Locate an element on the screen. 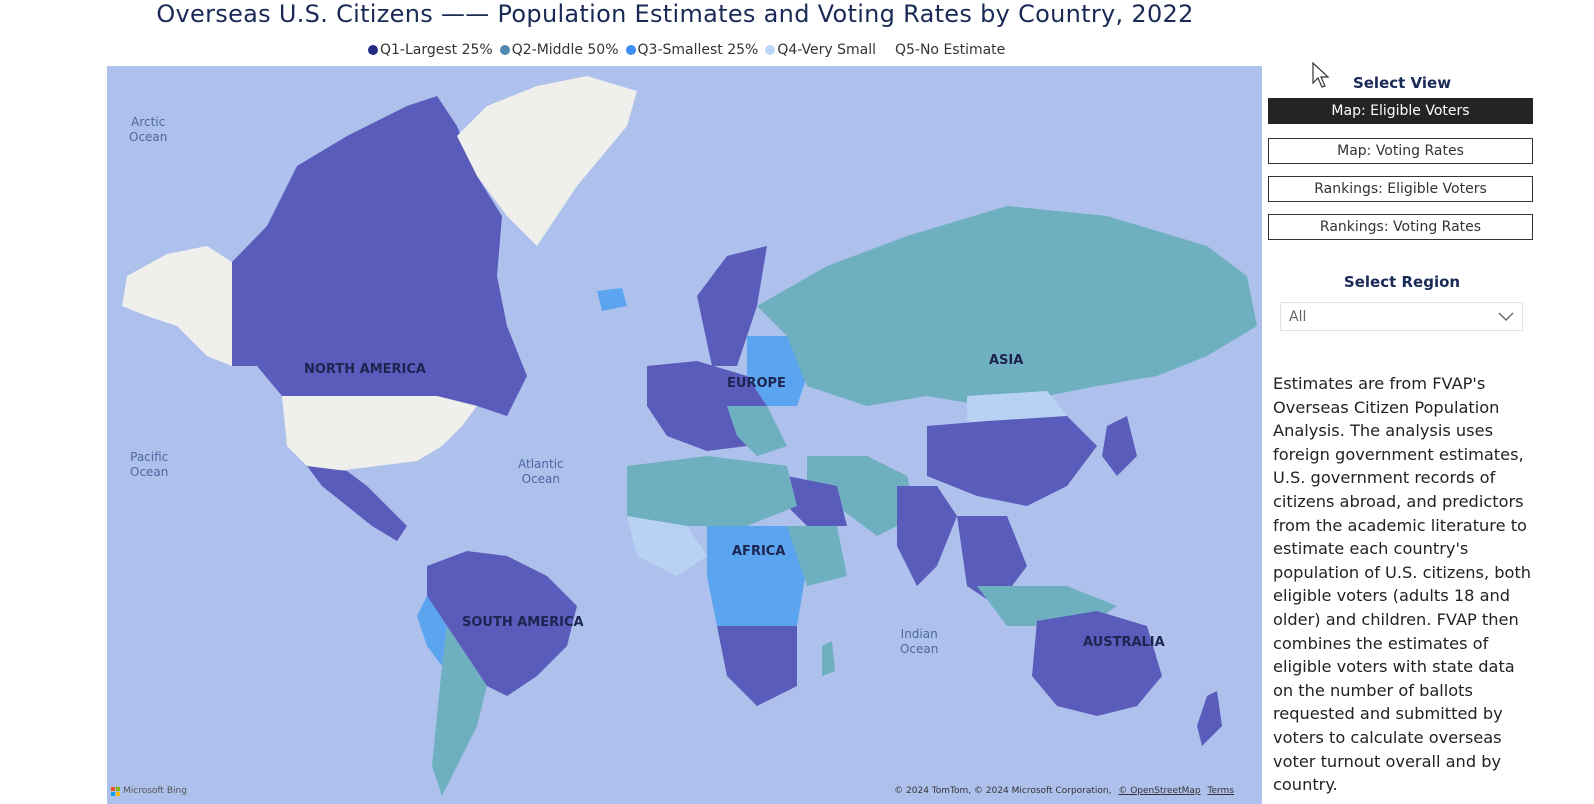  country-argentina is located at coordinates (459, 711).